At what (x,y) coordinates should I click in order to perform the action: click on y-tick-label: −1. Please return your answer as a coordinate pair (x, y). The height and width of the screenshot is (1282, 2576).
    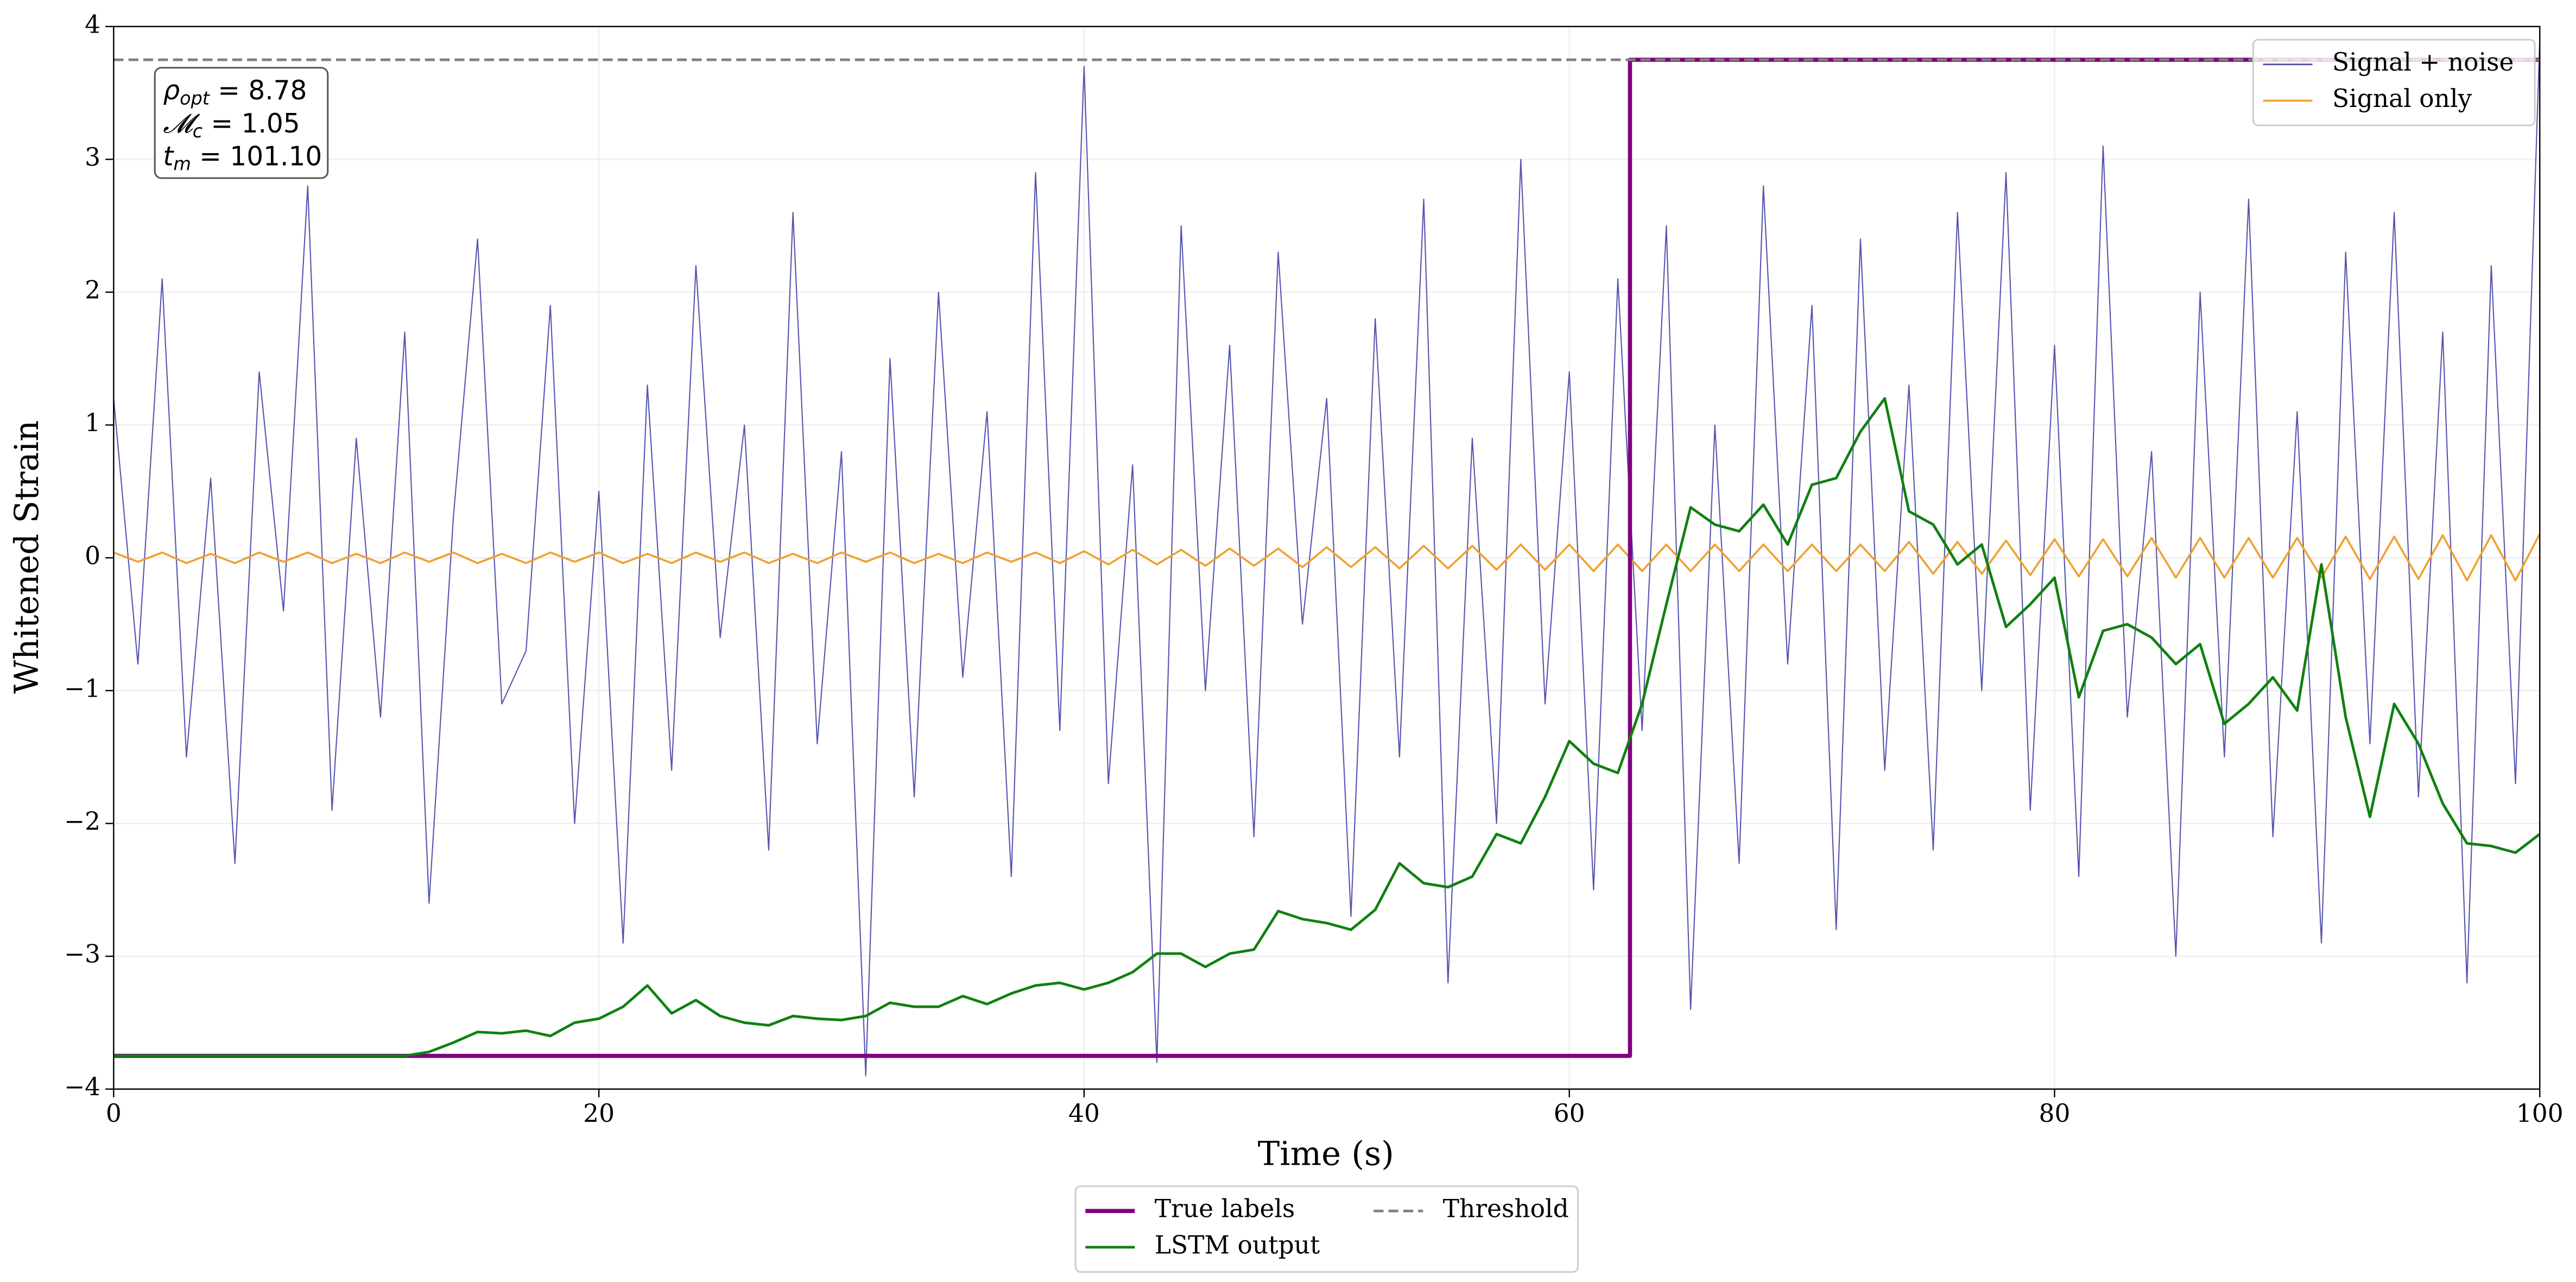
    Looking at the image, I should click on (82, 688).